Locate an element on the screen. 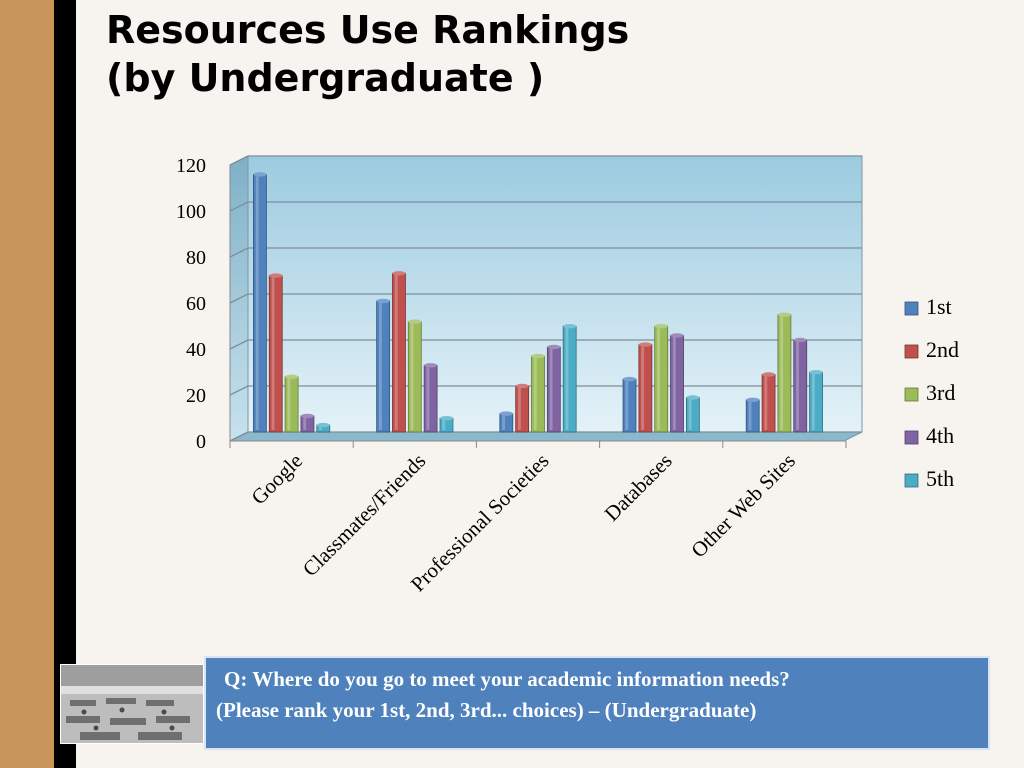 This screenshot has height=768, width=1024. library-photo is located at coordinates (132, 704).